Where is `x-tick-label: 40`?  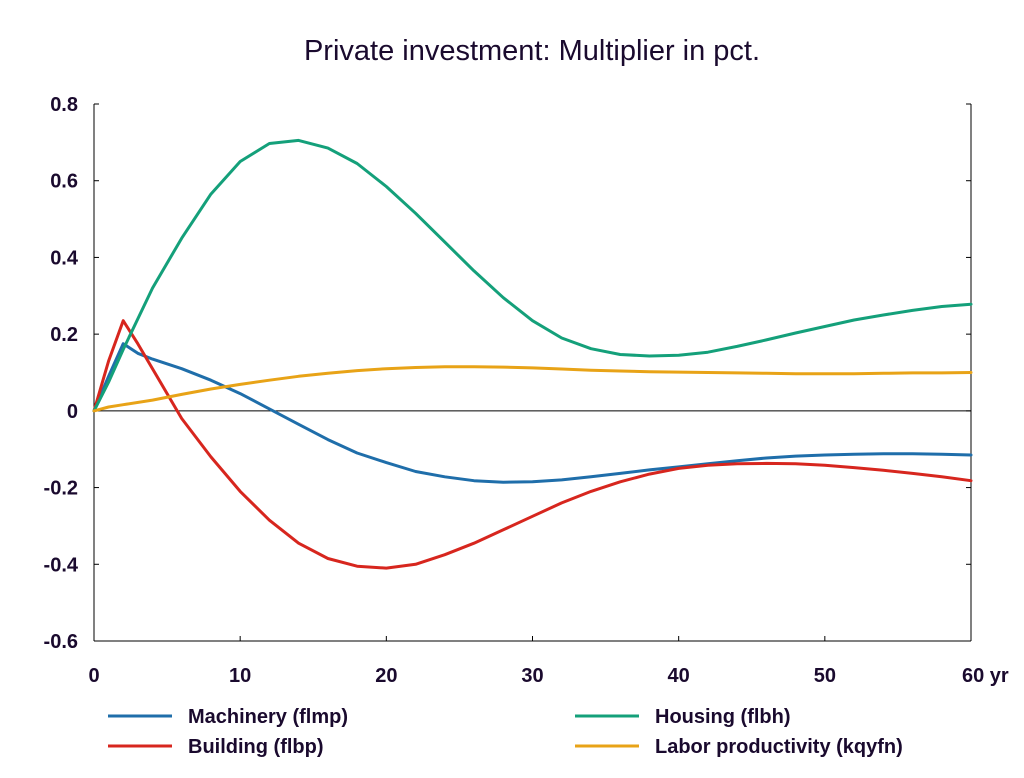
x-tick-label: 40 is located at coordinates (679, 676).